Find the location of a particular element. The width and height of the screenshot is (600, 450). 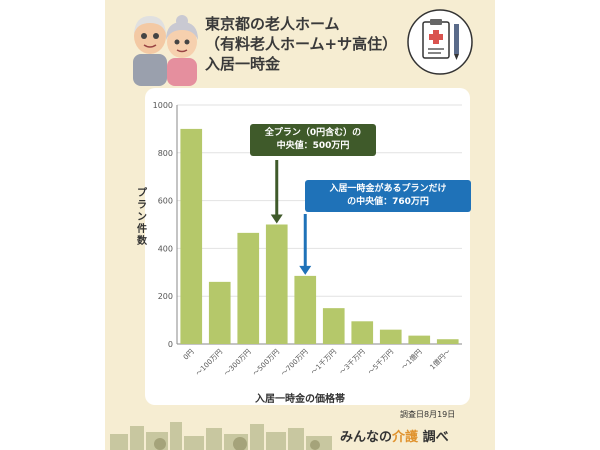

x-tick-label: 〜1億円 is located at coordinates (411, 359).